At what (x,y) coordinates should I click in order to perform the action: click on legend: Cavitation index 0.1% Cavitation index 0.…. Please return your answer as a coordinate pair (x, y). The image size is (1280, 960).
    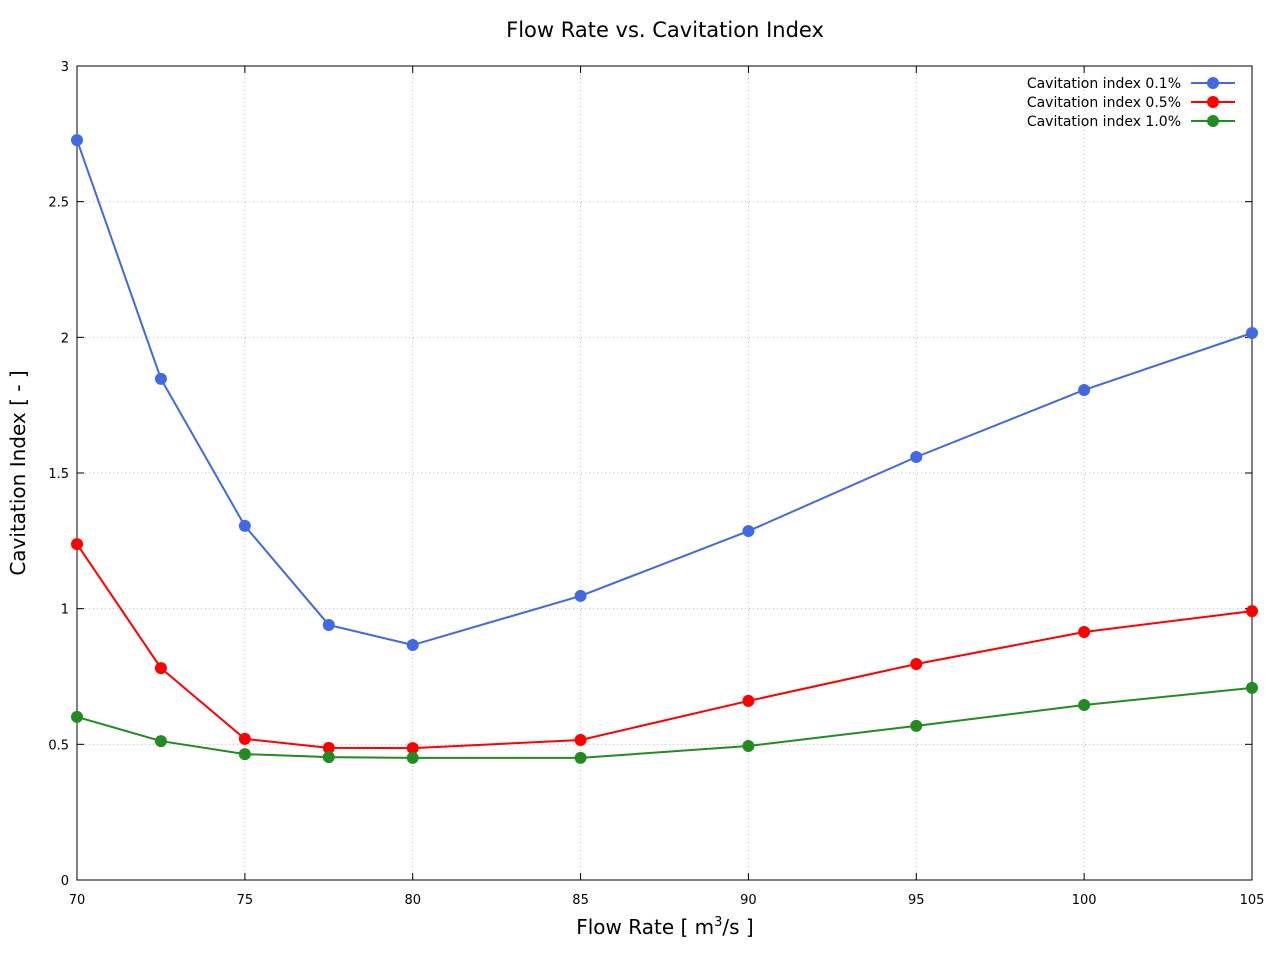
    Looking at the image, I should click on (1131, 103).